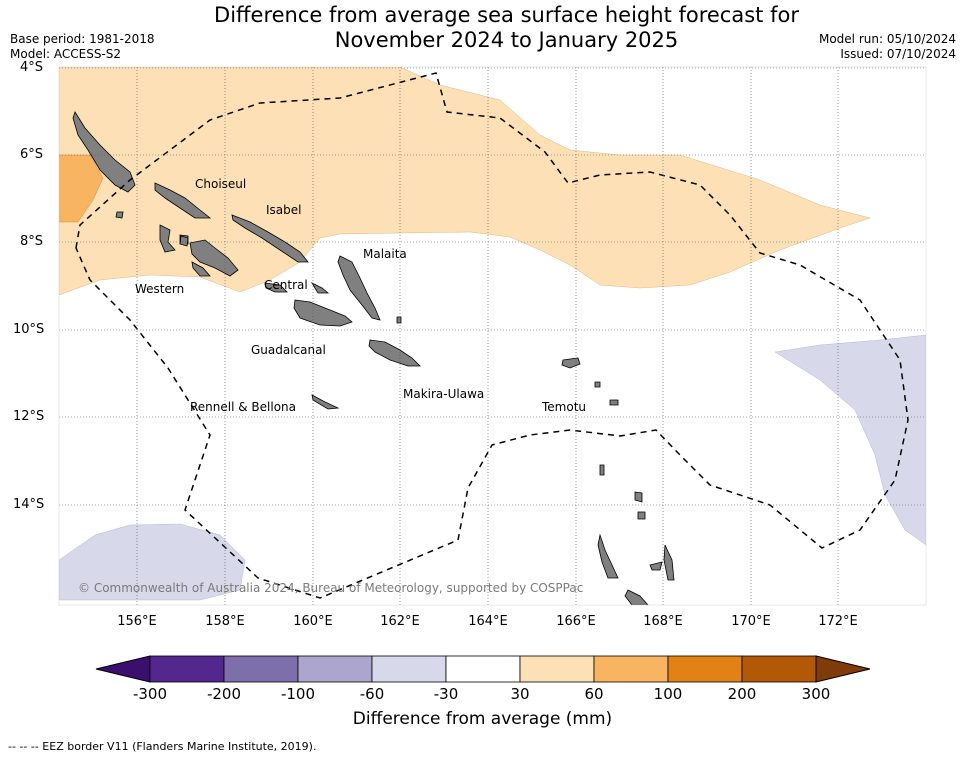  What do you see at coordinates (313, 621) in the screenshot?
I see `lon-label-160e: 160°E` at bounding box center [313, 621].